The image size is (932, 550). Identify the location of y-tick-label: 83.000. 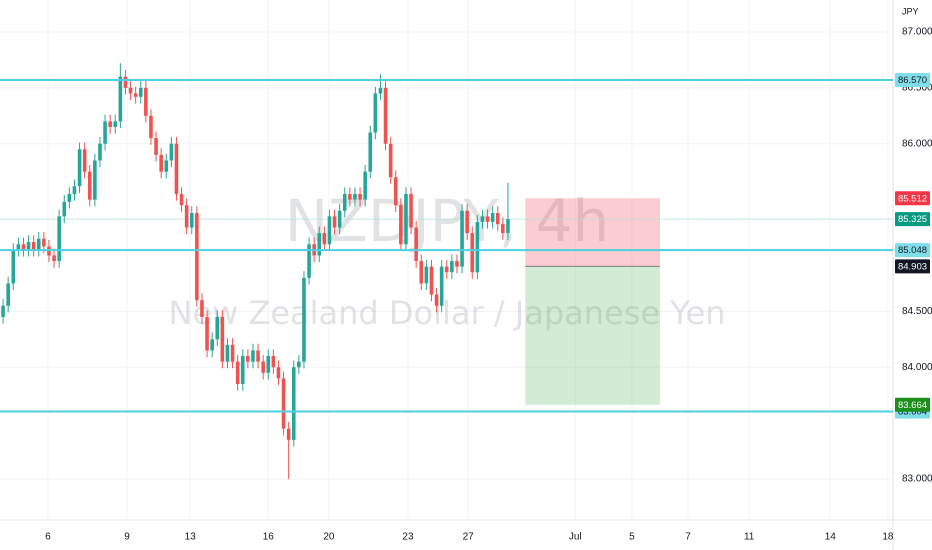
(917, 479).